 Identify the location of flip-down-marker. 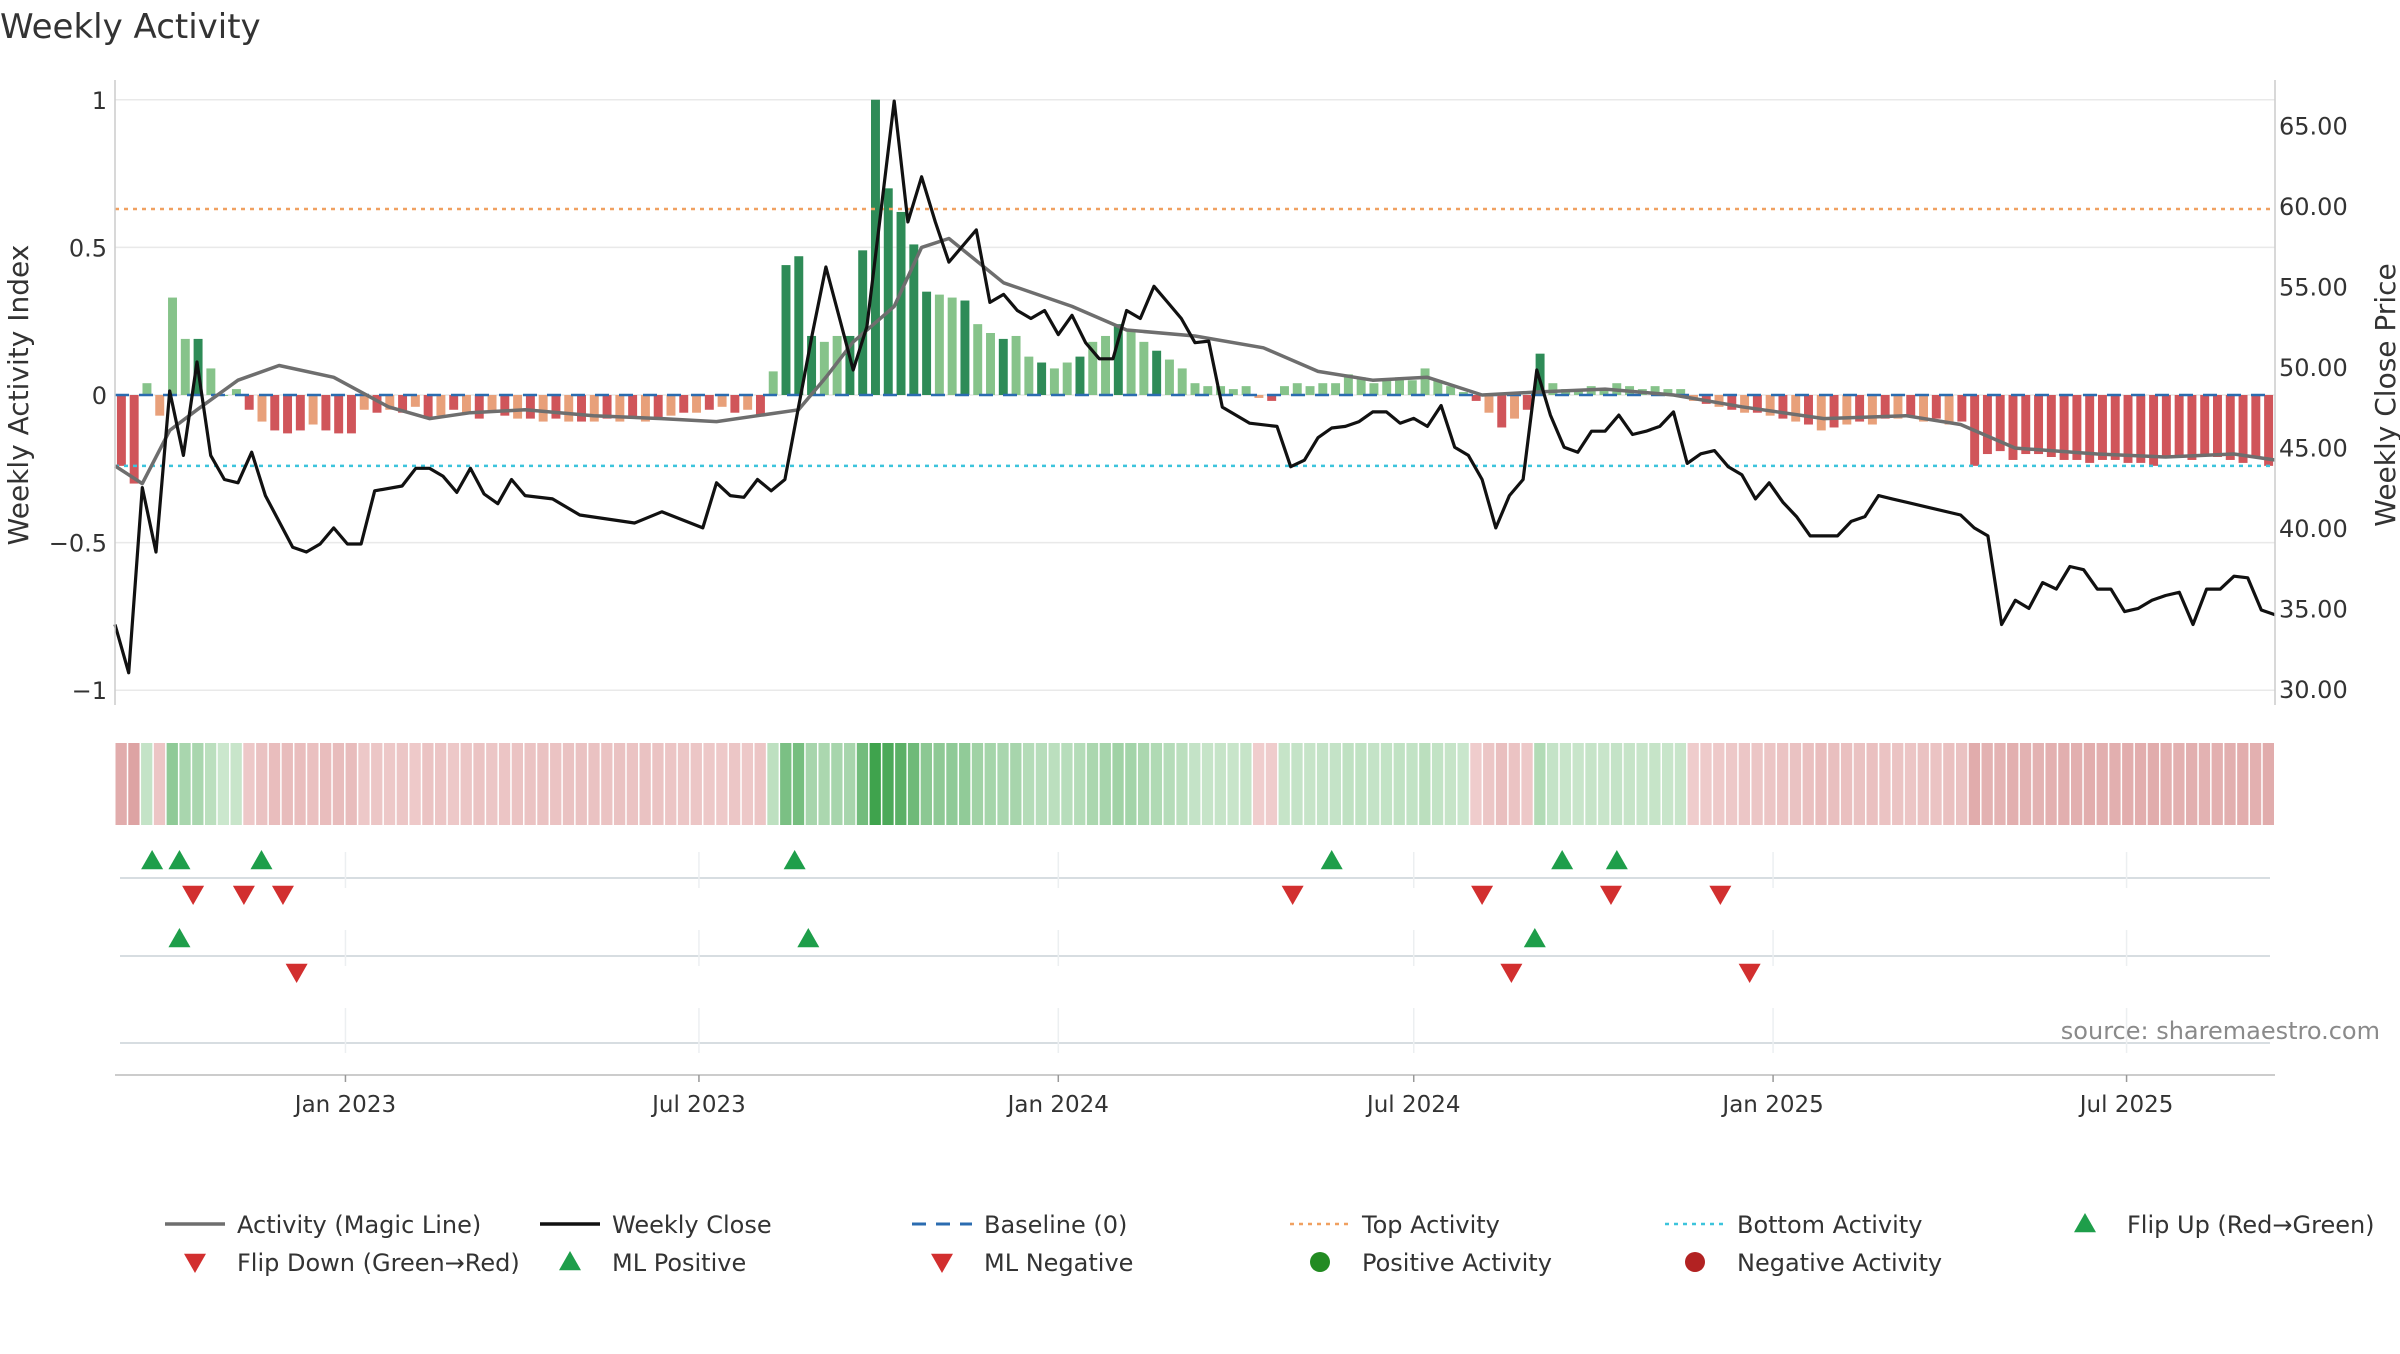
(1610, 895).